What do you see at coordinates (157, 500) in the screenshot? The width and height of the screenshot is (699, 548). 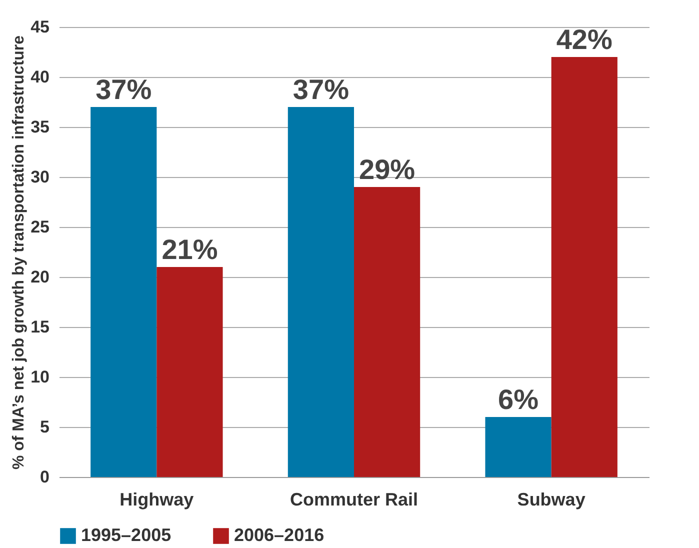 I see `x-tick-label: Highway` at bounding box center [157, 500].